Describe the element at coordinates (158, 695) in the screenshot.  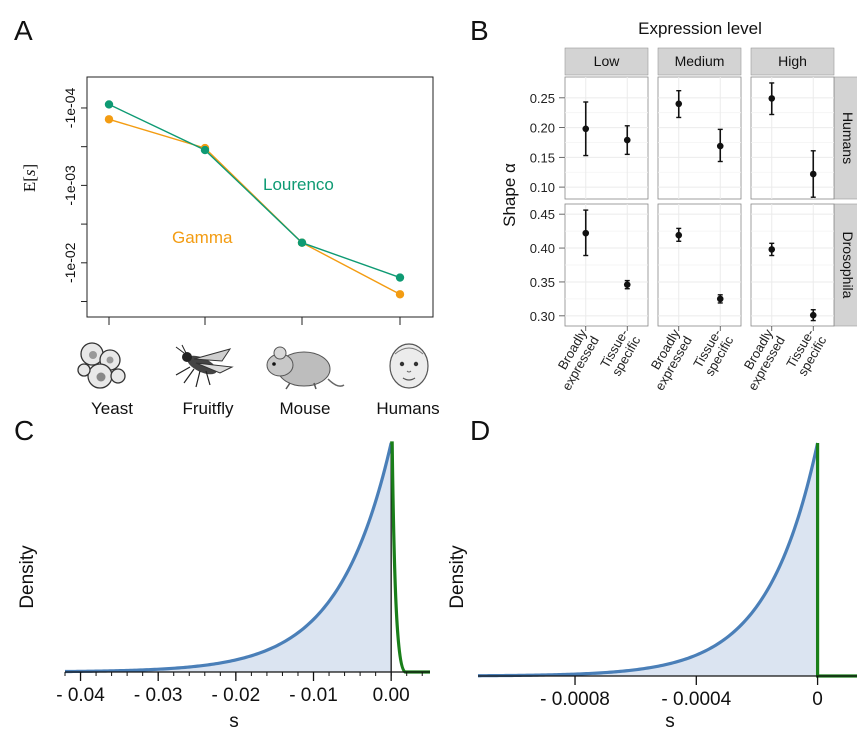
I see `x-tick-label: - 0.03` at that location.